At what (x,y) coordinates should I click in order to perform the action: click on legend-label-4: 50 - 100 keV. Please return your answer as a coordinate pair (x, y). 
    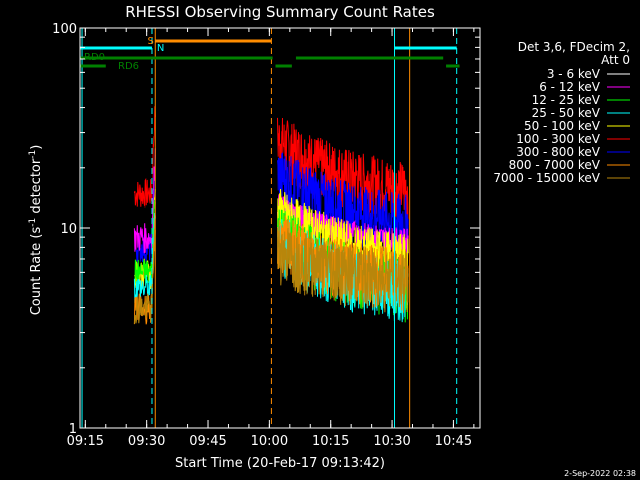
    Looking at the image, I should click on (562, 126).